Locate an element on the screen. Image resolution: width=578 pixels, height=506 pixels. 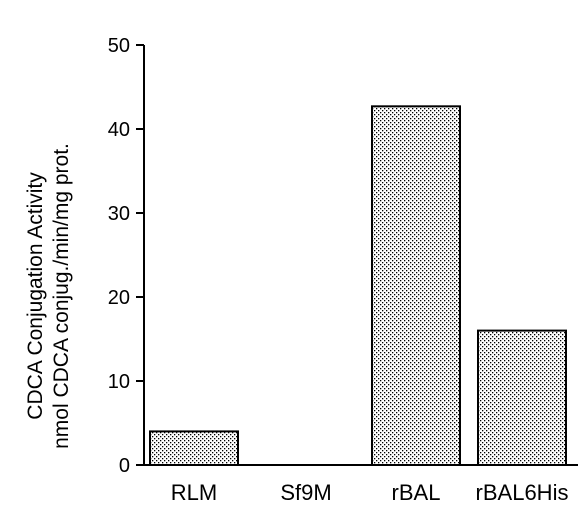
y-tick-label: 50 is located at coordinates (119, 46).